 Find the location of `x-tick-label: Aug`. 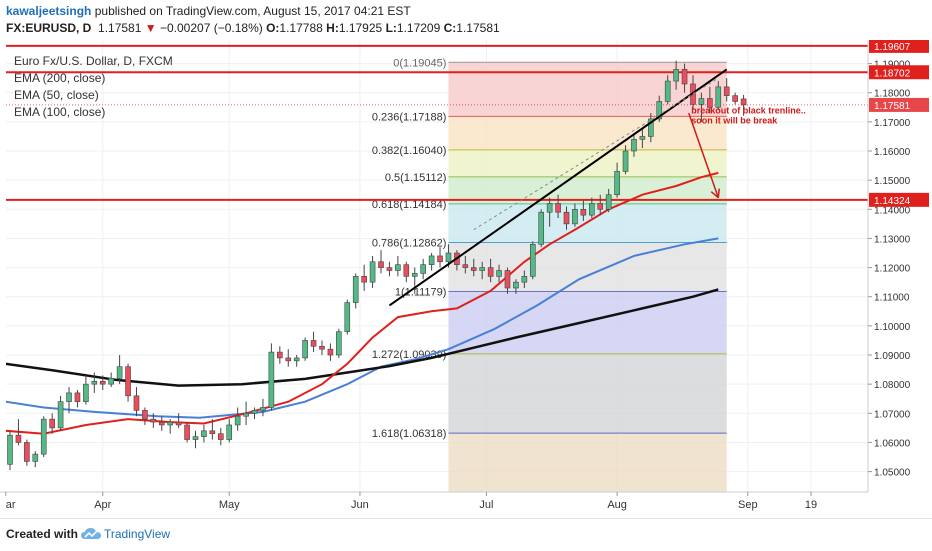

x-tick-label: Aug is located at coordinates (617, 505).